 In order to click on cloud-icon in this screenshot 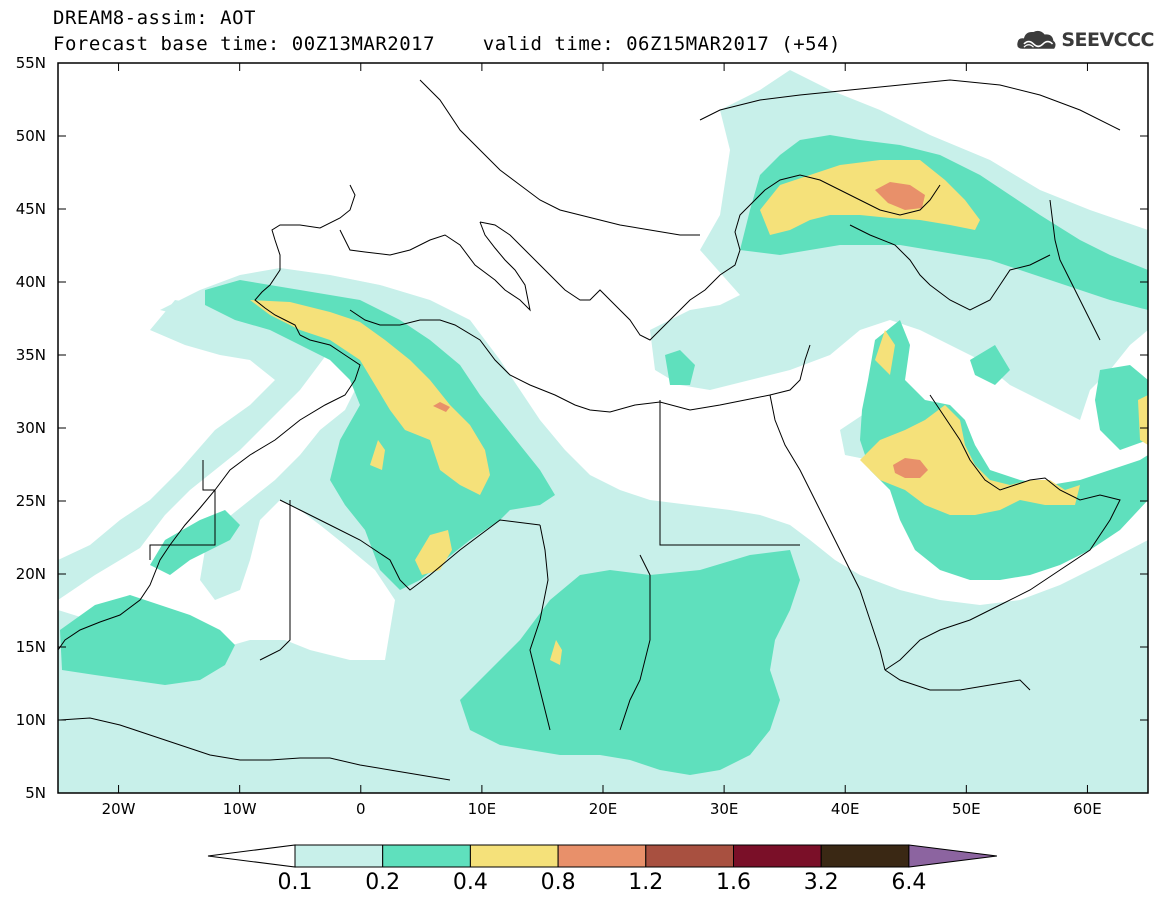, I will do `click(1036, 39)`.